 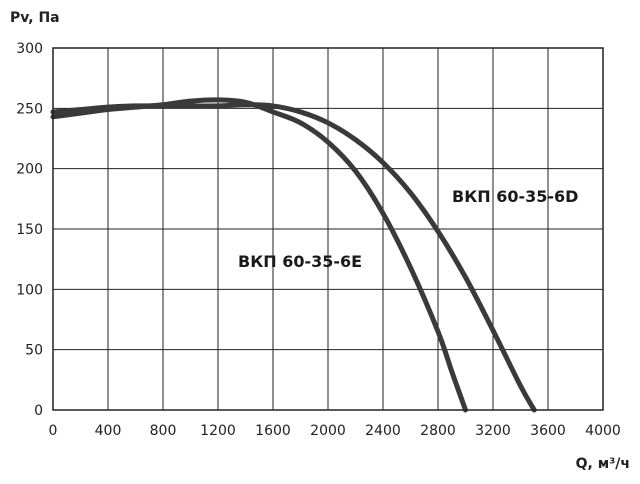 What do you see at coordinates (108, 431) in the screenshot?
I see `x-tick-label: 400` at bounding box center [108, 431].